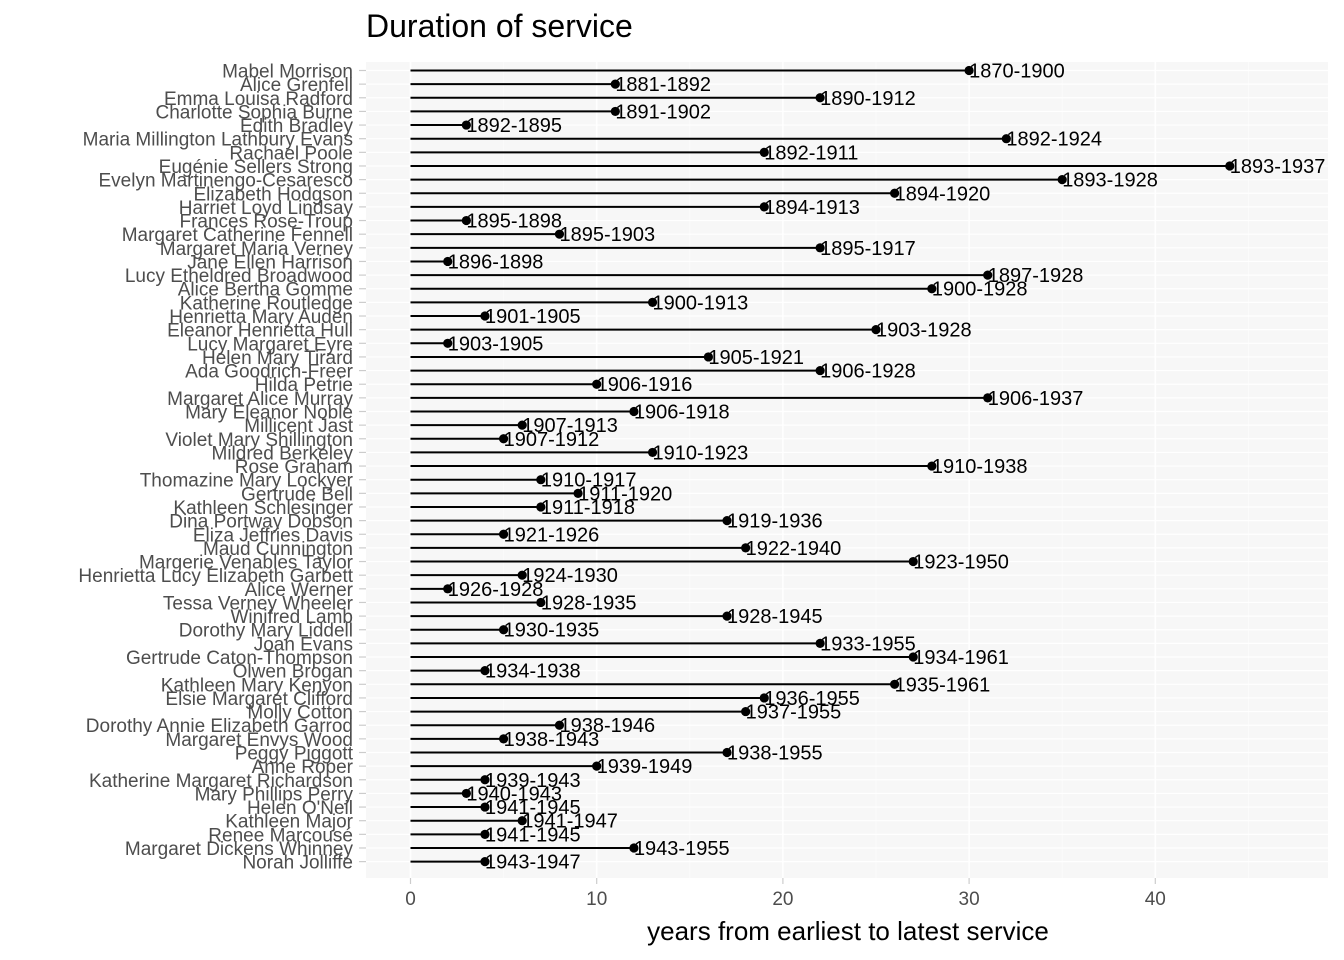  I want to click on duration-label: 1881-1892, so click(663, 85).